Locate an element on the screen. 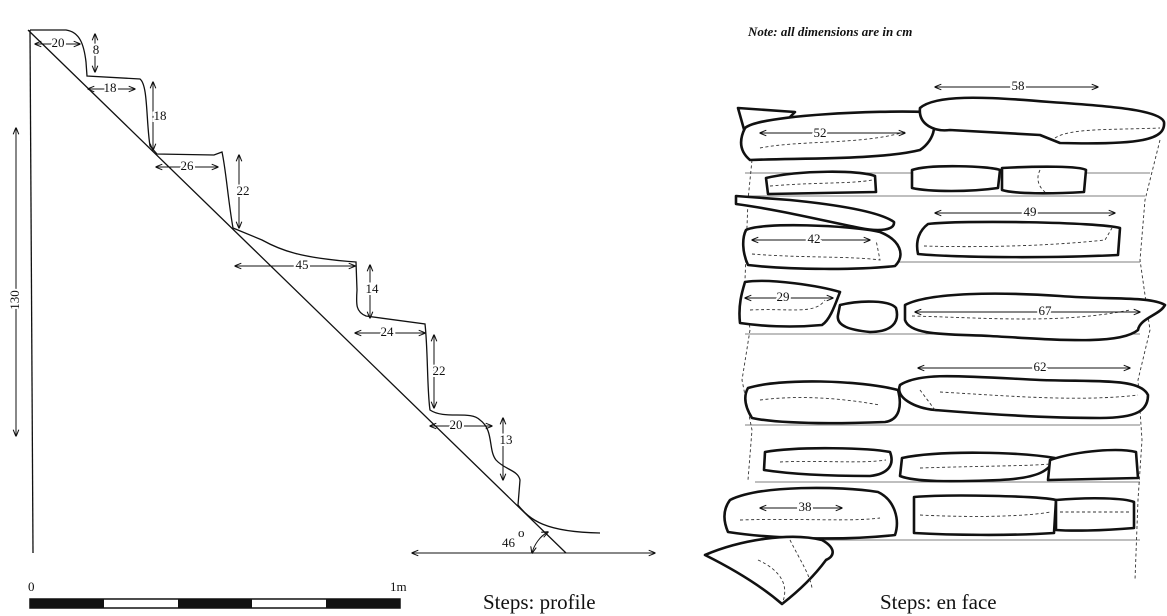 The width and height of the screenshot is (1167, 616). angle-label: 46 is located at coordinates (509, 542).